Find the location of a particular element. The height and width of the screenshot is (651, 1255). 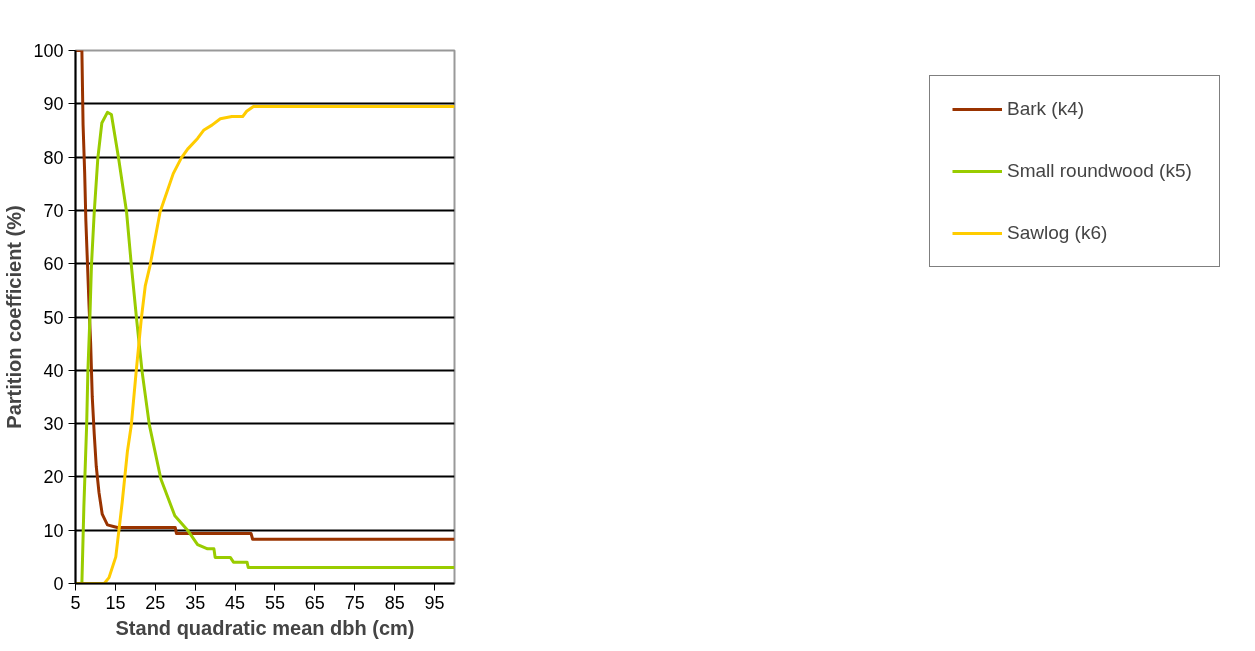

y-tick-label: 0 is located at coordinates (58, 584).